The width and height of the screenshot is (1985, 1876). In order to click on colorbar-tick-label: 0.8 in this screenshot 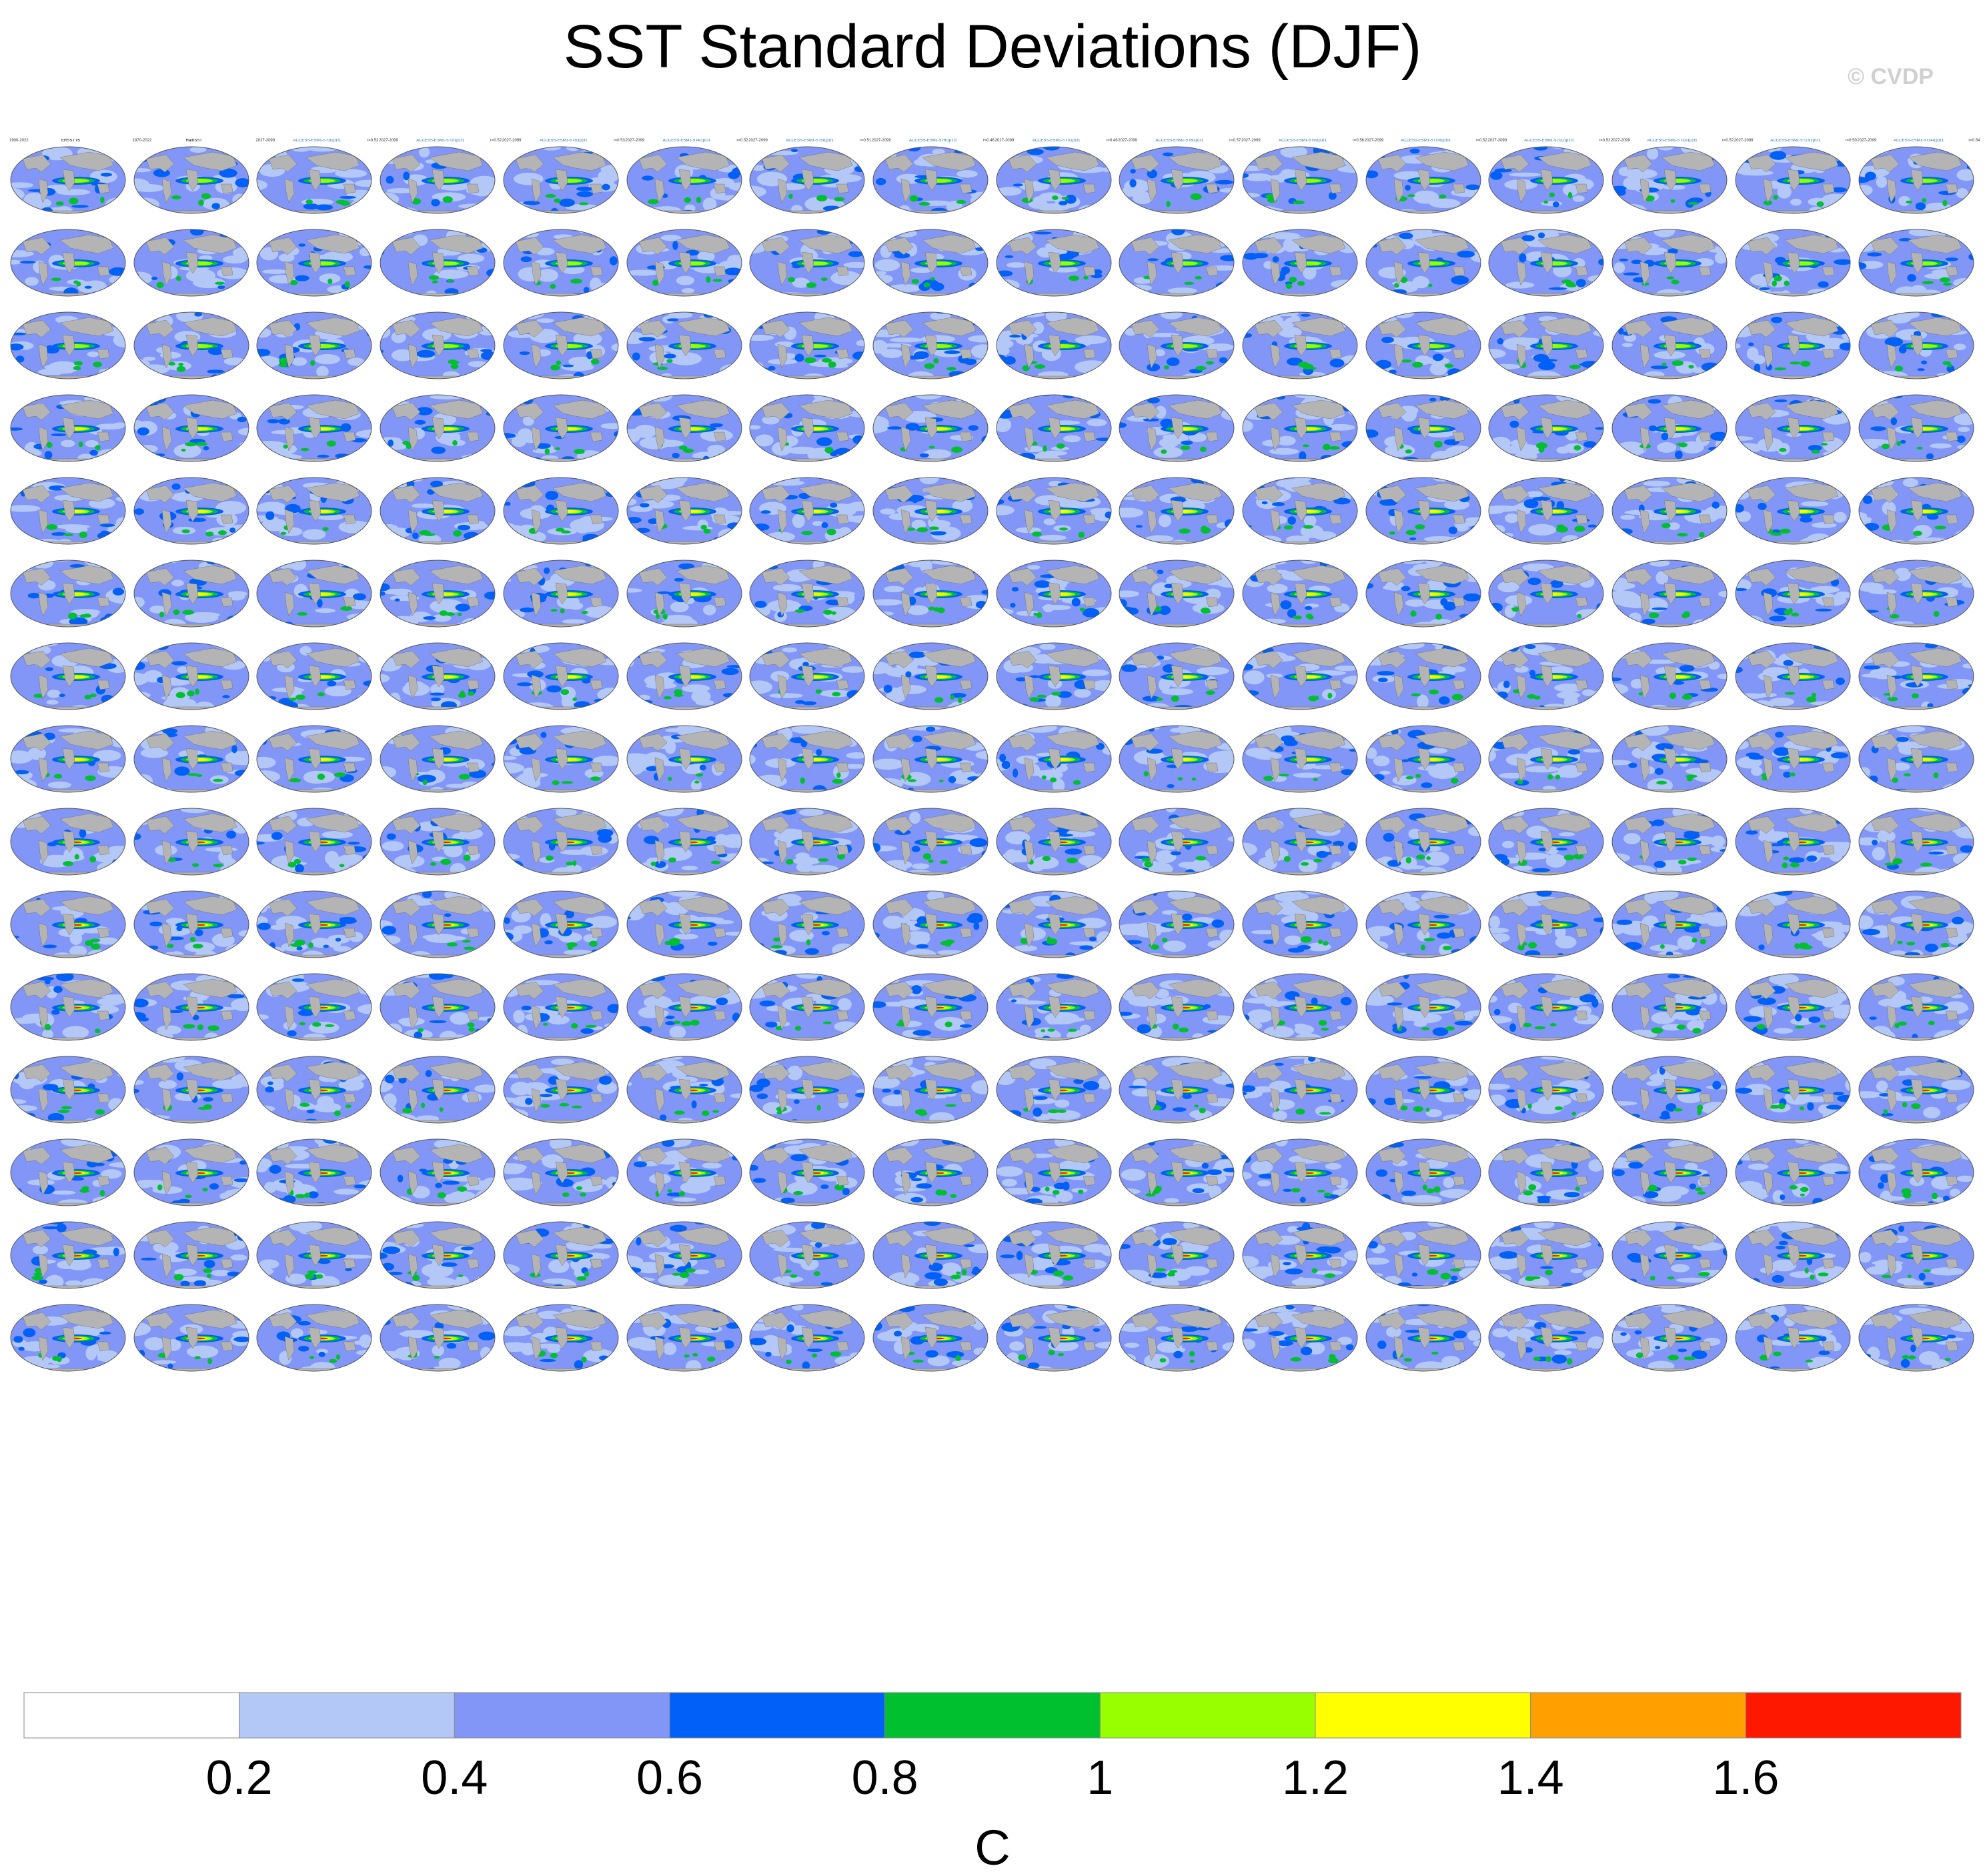, I will do `click(885, 1778)`.